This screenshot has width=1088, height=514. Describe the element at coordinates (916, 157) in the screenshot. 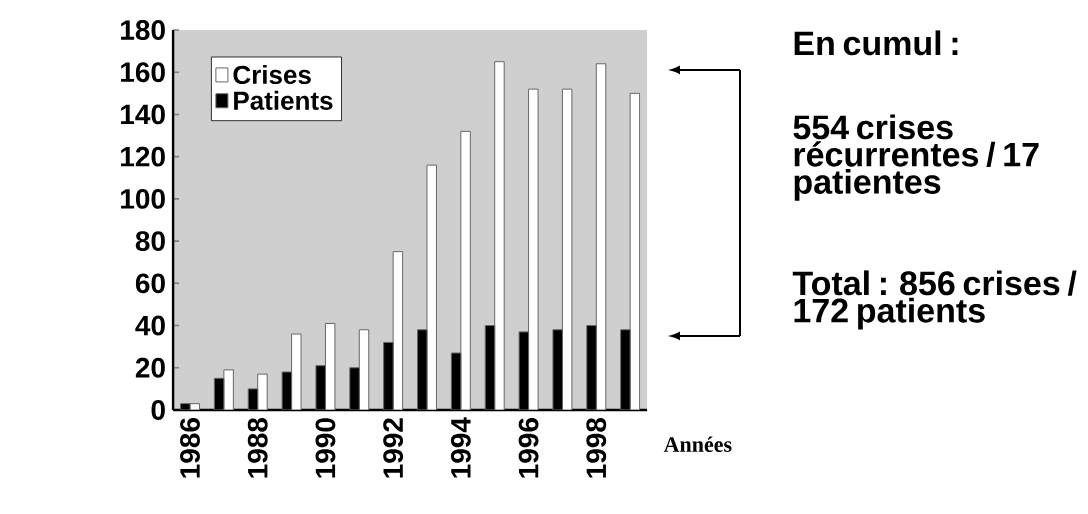

I see `text: 554 crises récurrentes / 17 patientes` at that location.